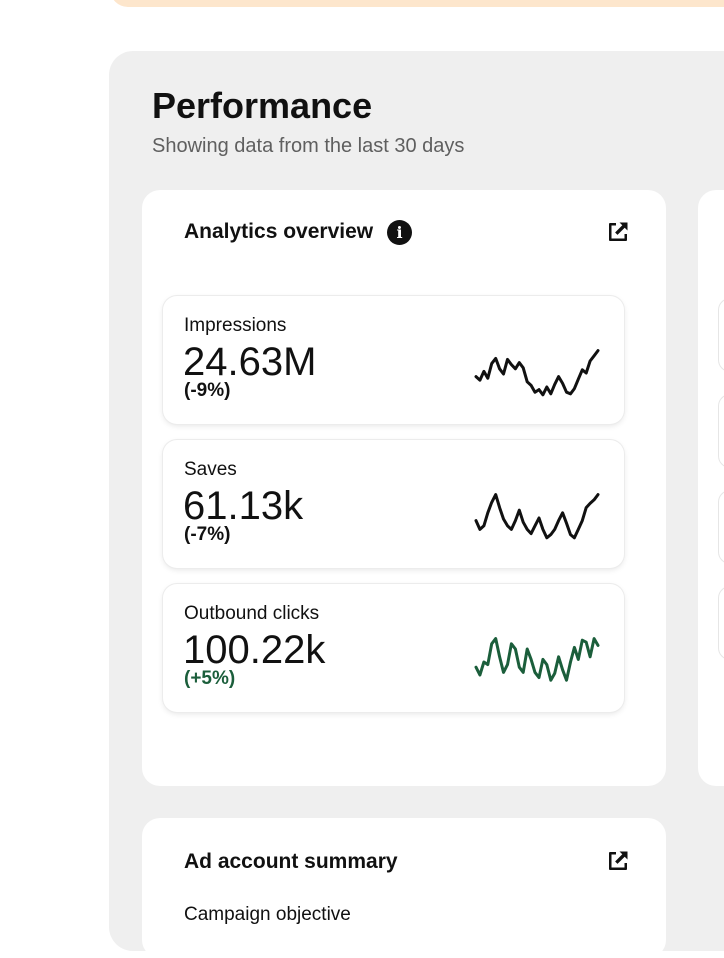  Describe the element at coordinates (393, 360) in the screenshot. I see `metric-card-impressions: Impressions 24.63M (-9%)` at that location.